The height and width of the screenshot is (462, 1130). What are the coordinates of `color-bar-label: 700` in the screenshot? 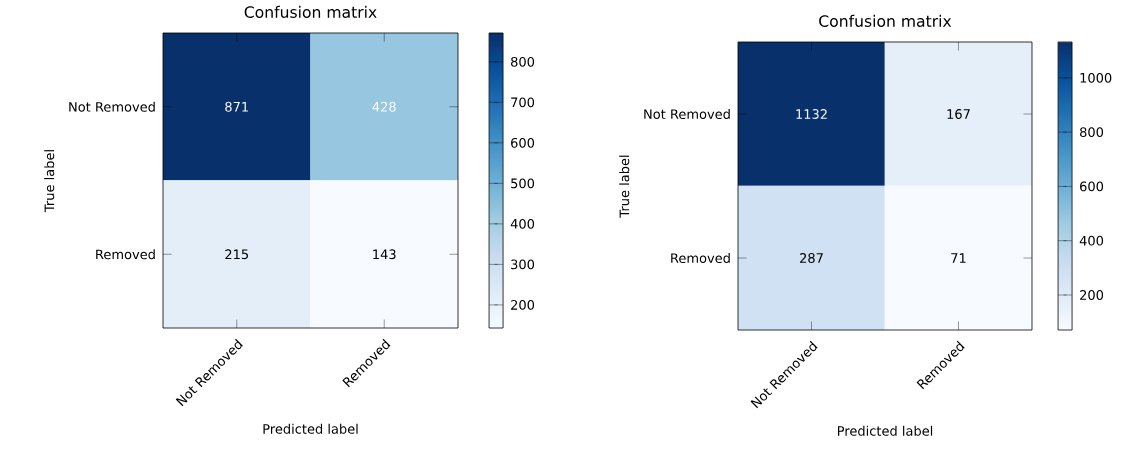 It's located at (523, 102).